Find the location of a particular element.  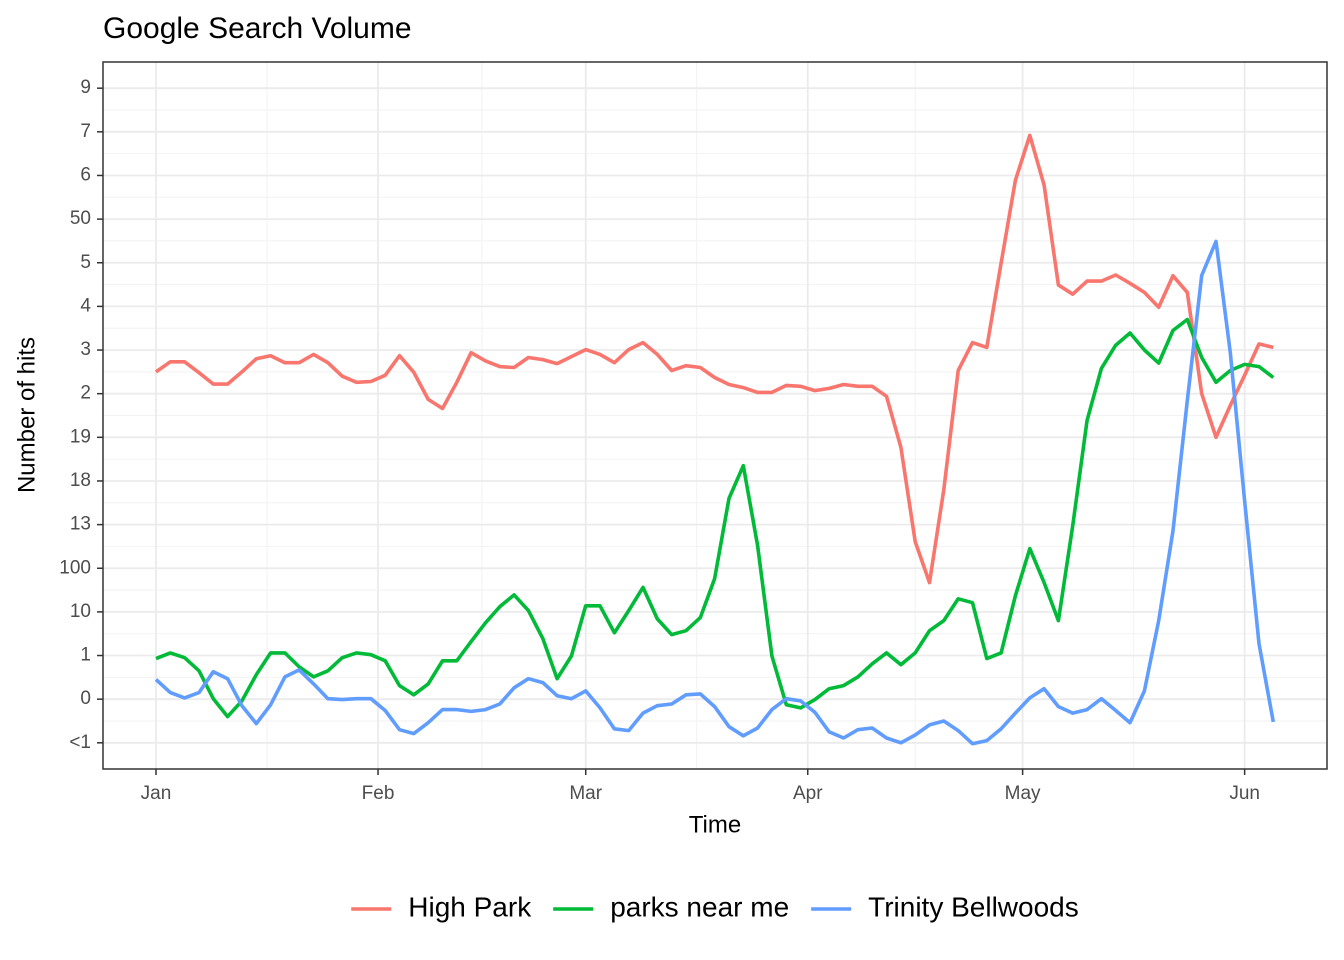

y-tick-label: 7 is located at coordinates (85, 131).